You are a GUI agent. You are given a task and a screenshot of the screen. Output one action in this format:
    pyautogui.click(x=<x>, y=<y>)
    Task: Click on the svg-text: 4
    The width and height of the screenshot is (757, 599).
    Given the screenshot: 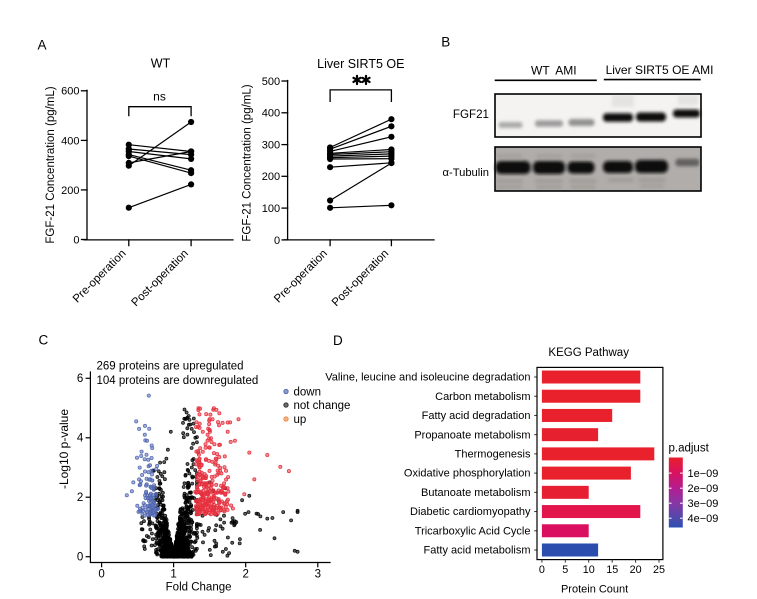 What is the action you would take?
    pyautogui.click(x=80, y=439)
    